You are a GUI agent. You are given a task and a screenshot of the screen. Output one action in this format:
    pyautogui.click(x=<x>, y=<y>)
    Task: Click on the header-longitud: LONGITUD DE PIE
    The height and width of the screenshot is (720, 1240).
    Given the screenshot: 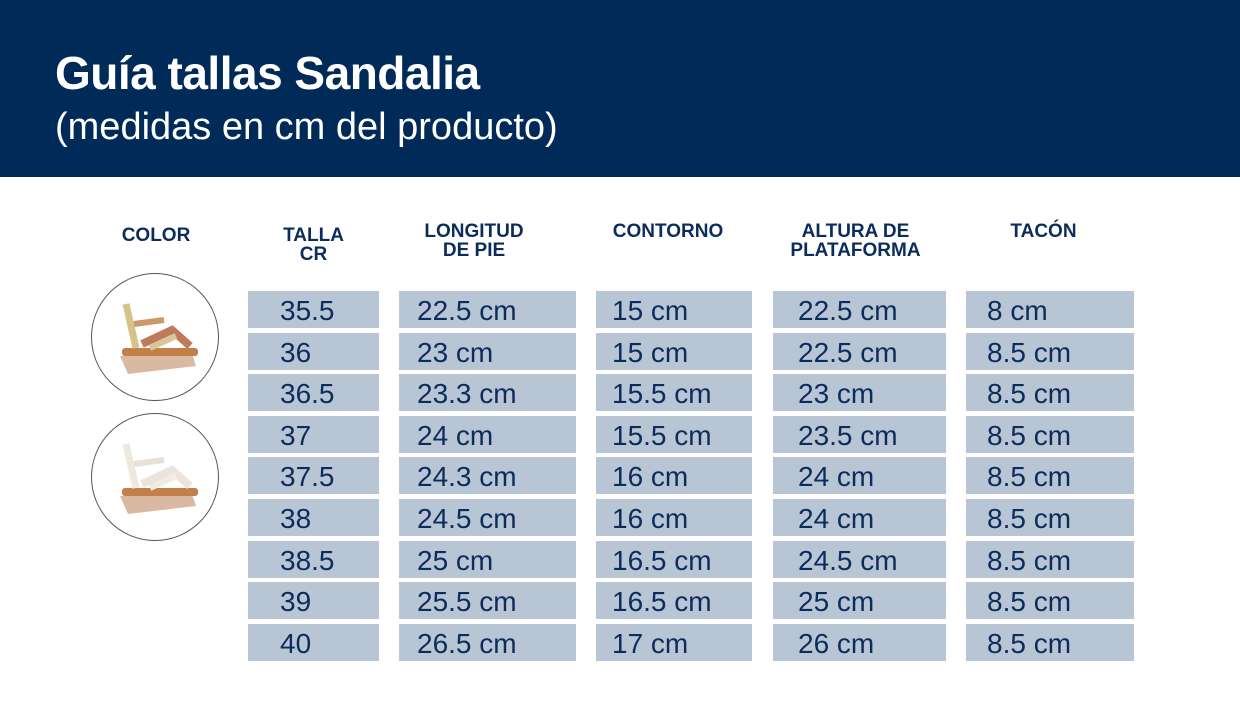 What is the action you would take?
    pyautogui.click(x=474, y=241)
    